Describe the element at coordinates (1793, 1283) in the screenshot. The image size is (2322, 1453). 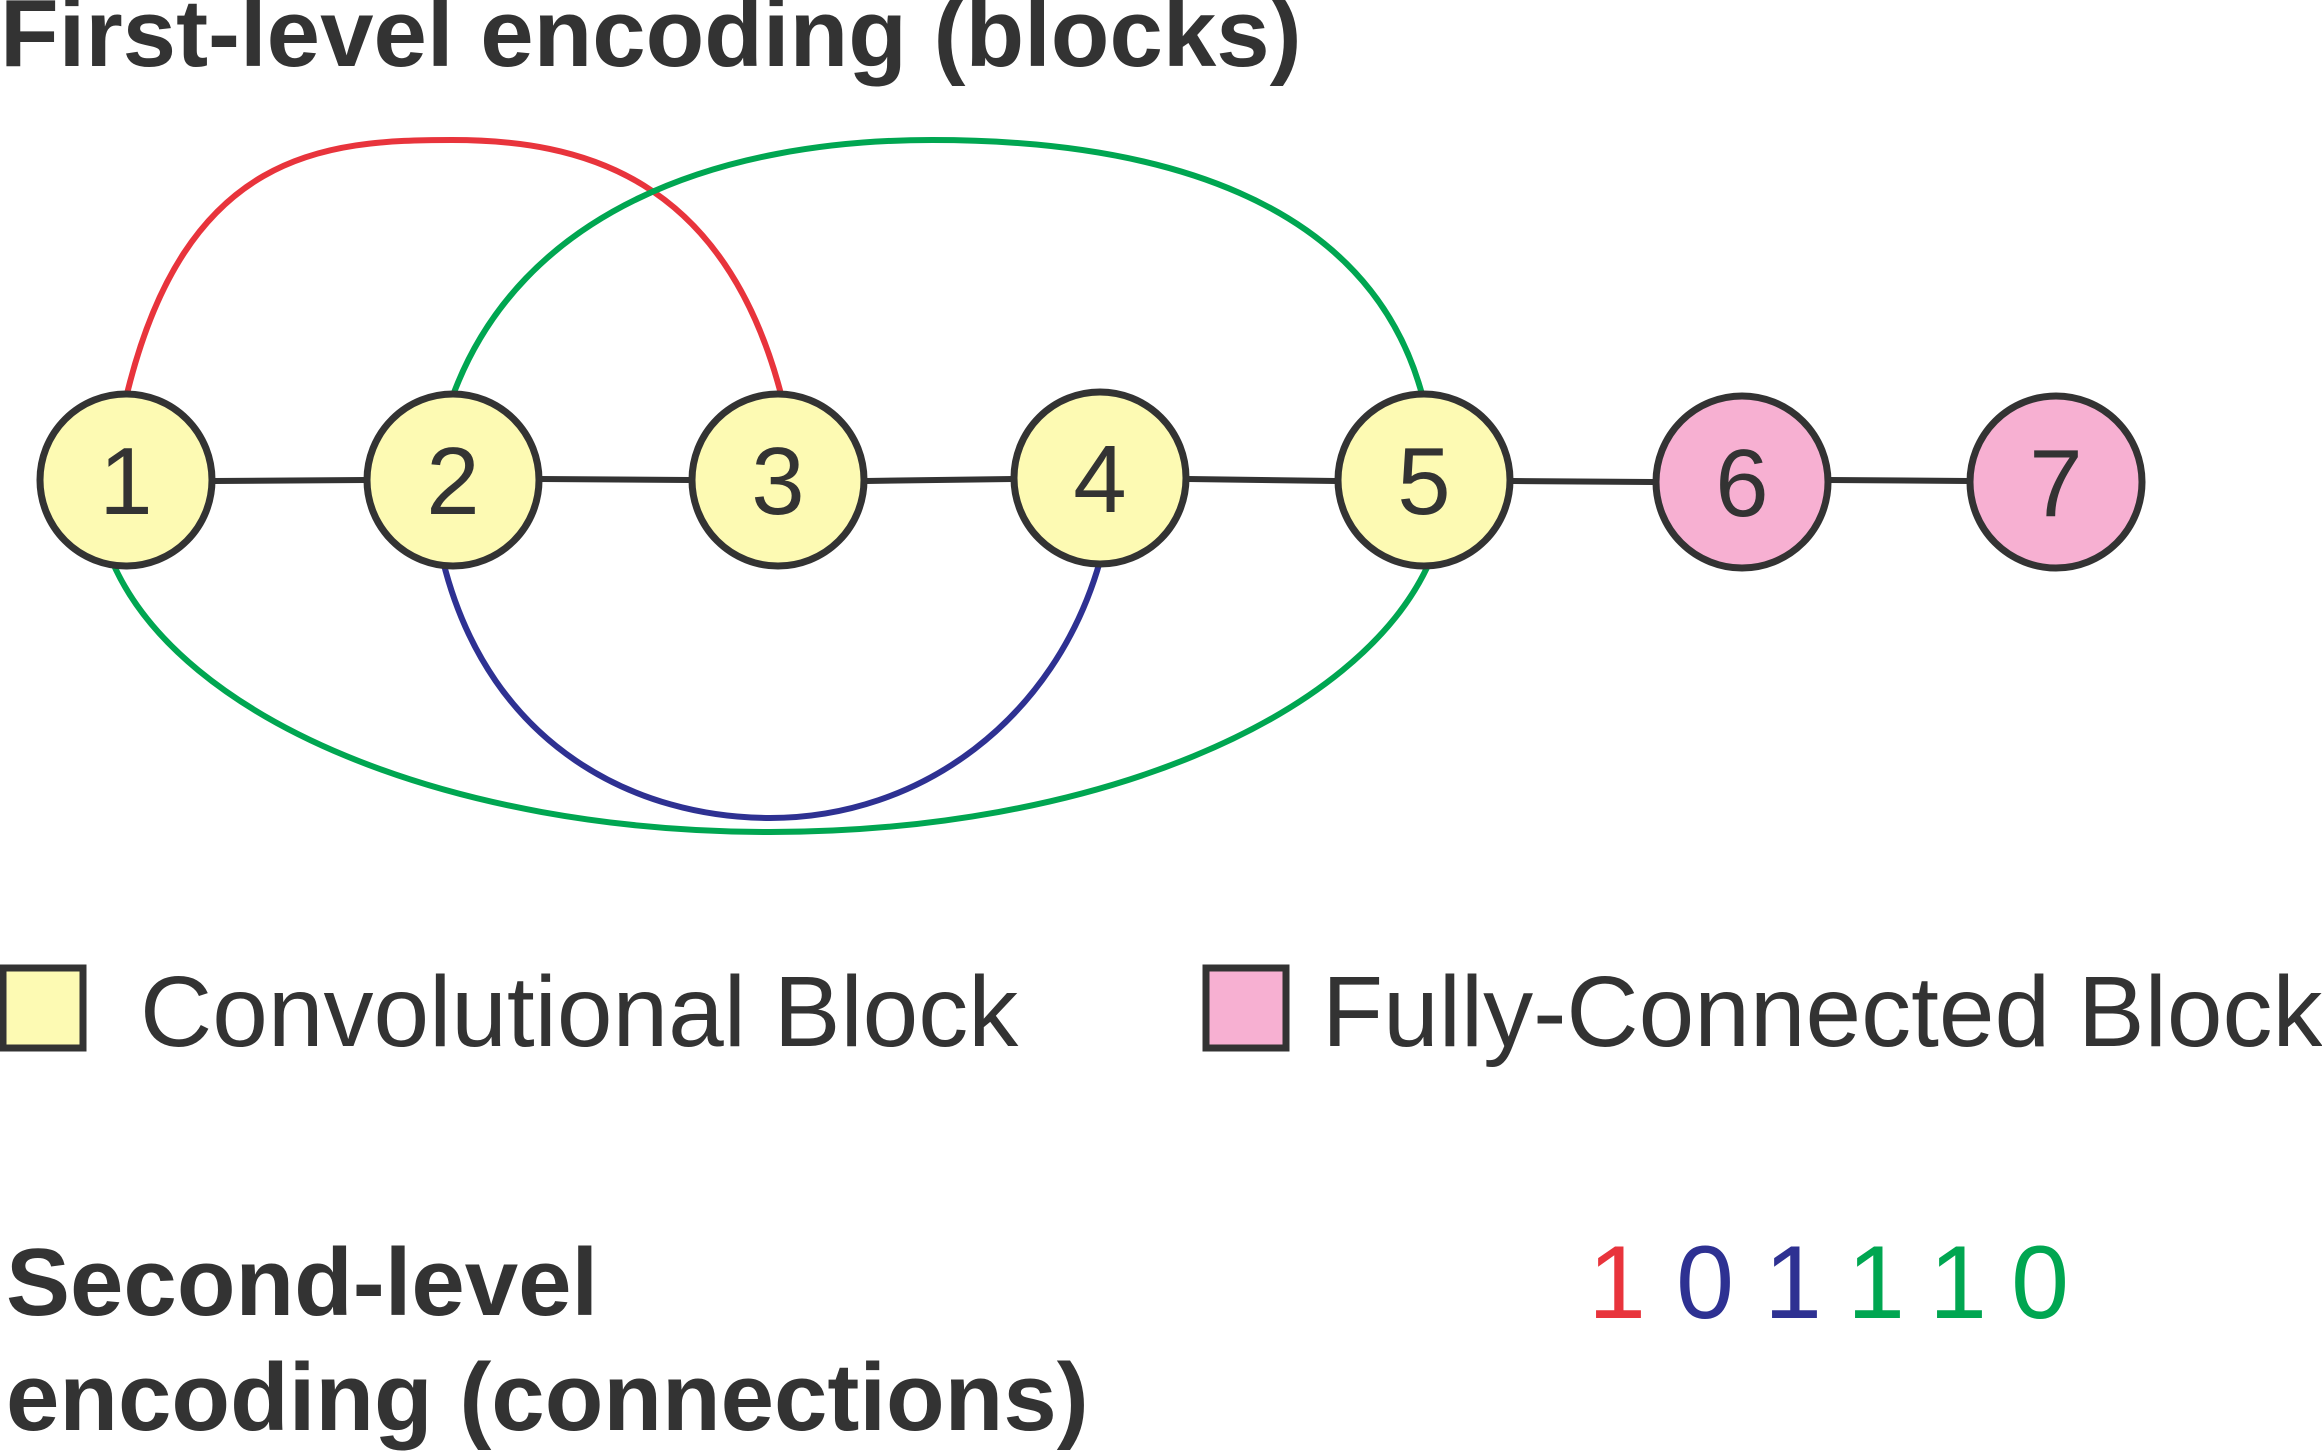
I see `encoding-bit-3: 1` at that location.